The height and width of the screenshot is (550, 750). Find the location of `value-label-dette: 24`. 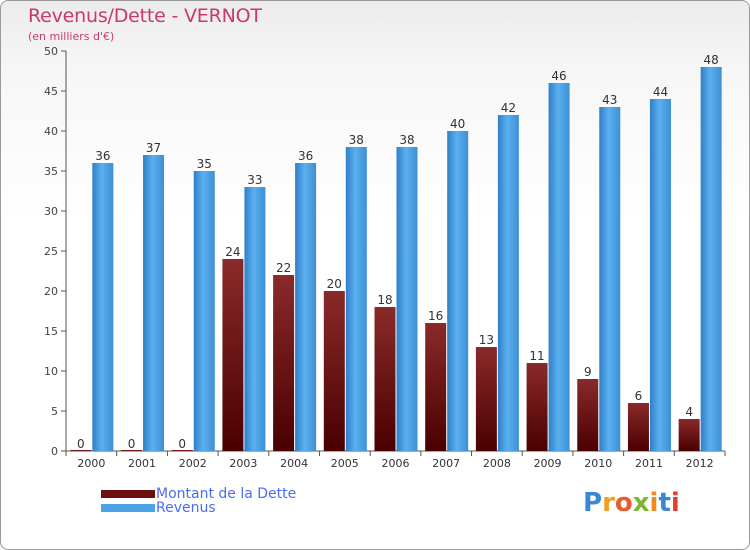

value-label-dette: 24 is located at coordinates (232, 252).